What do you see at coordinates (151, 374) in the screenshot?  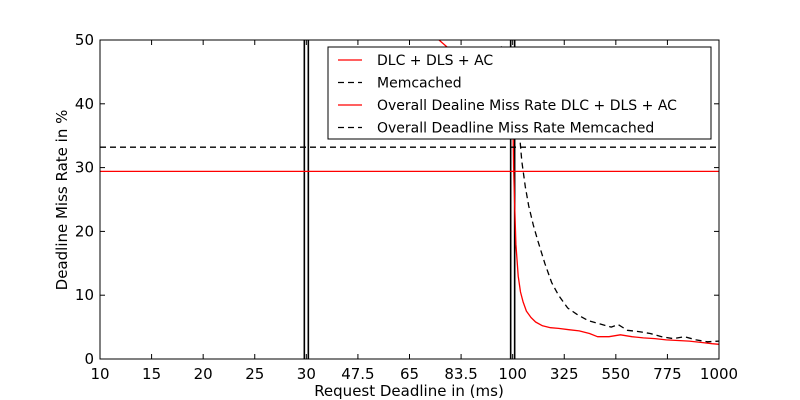 I see `x-tick-label-1: 15` at bounding box center [151, 374].